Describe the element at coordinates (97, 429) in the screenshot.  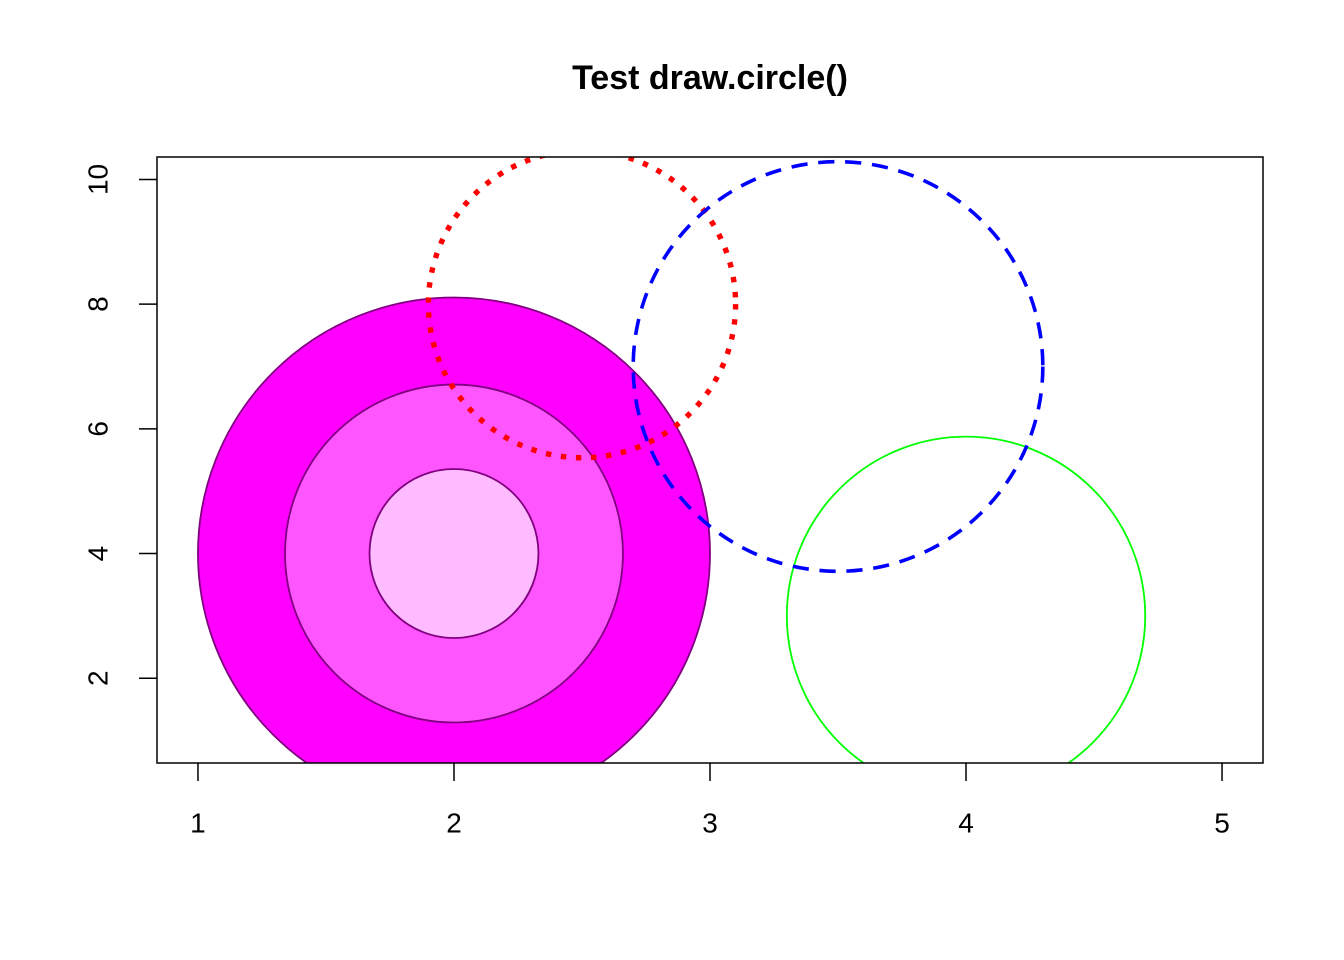
I see `y-tick-label: 6` at that location.